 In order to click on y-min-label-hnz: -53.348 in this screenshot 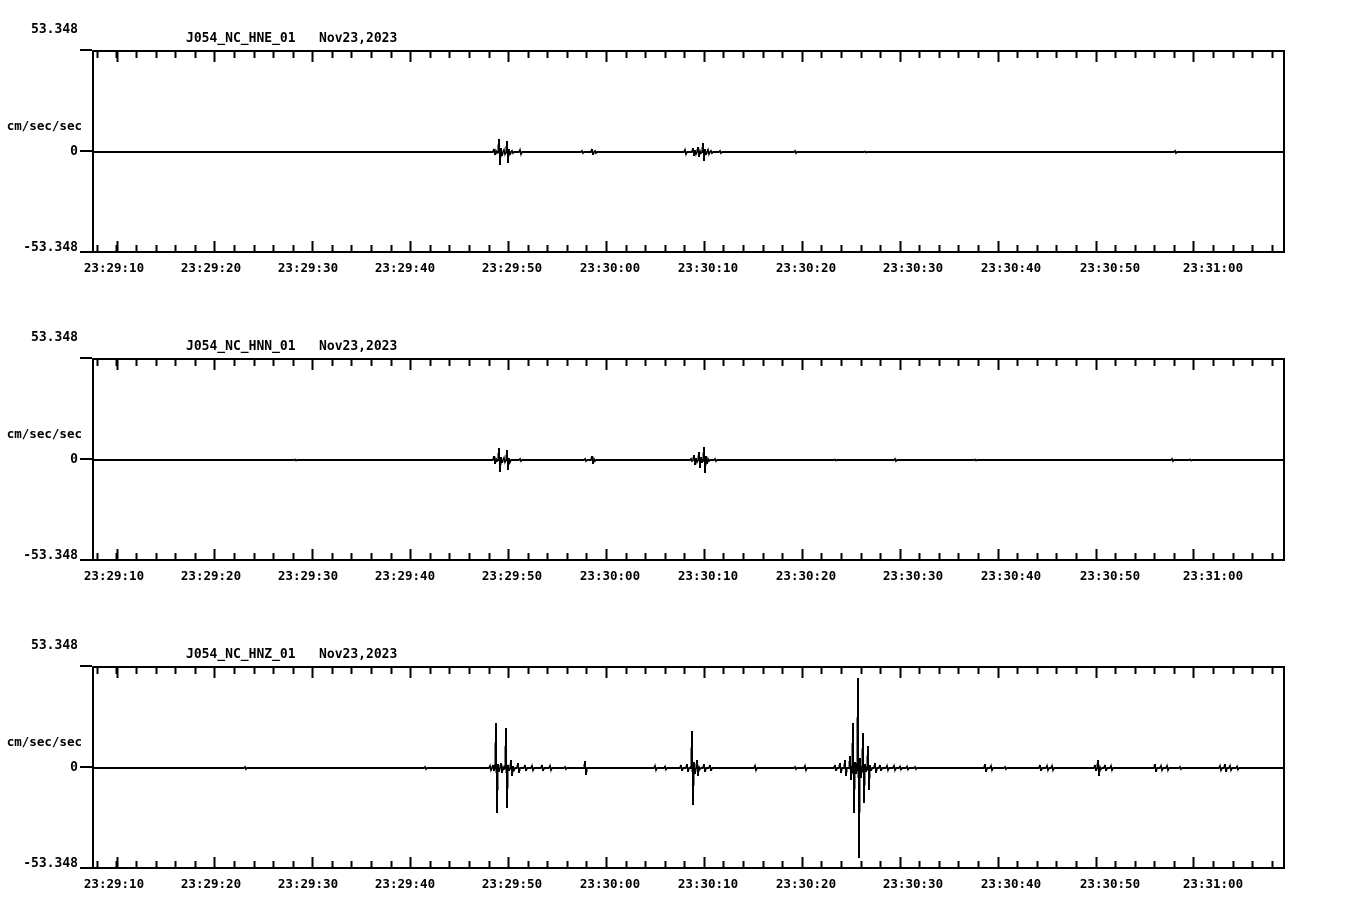, I will do `click(50, 863)`.